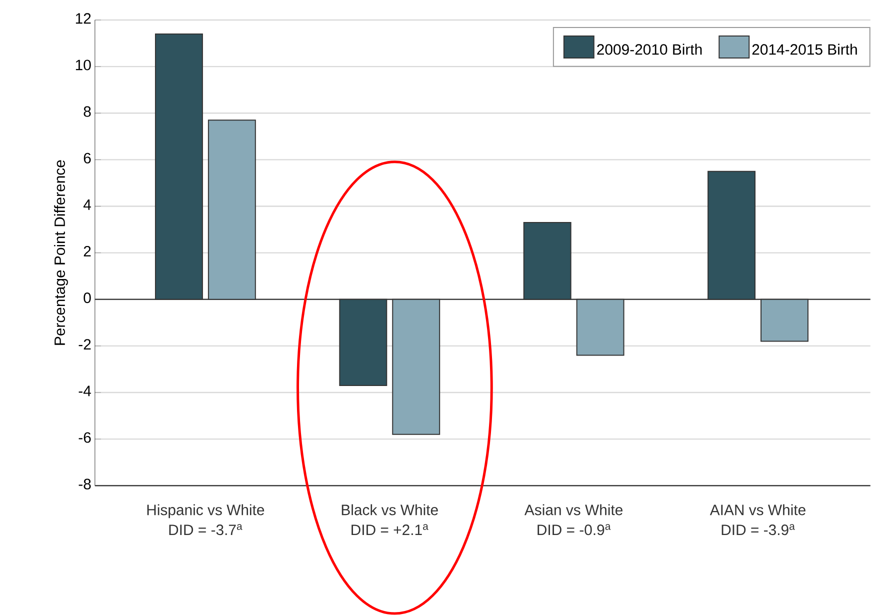 The image size is (871, 616). What do you see at coordinates (84, 391) in the screenshot?
I see `y-tick-label: -4` at bounding box center [84, 391].